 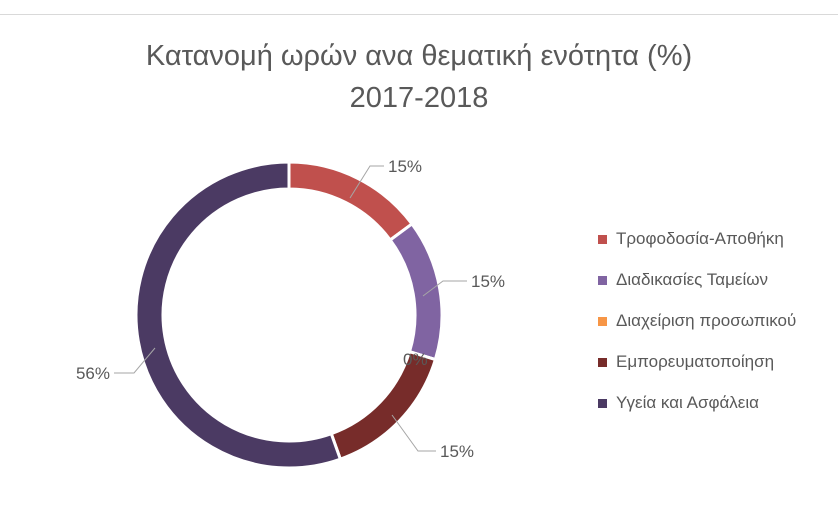 I want to click on legend-label: Διαχείριση προσωπικού, so click(x=706, y=320).